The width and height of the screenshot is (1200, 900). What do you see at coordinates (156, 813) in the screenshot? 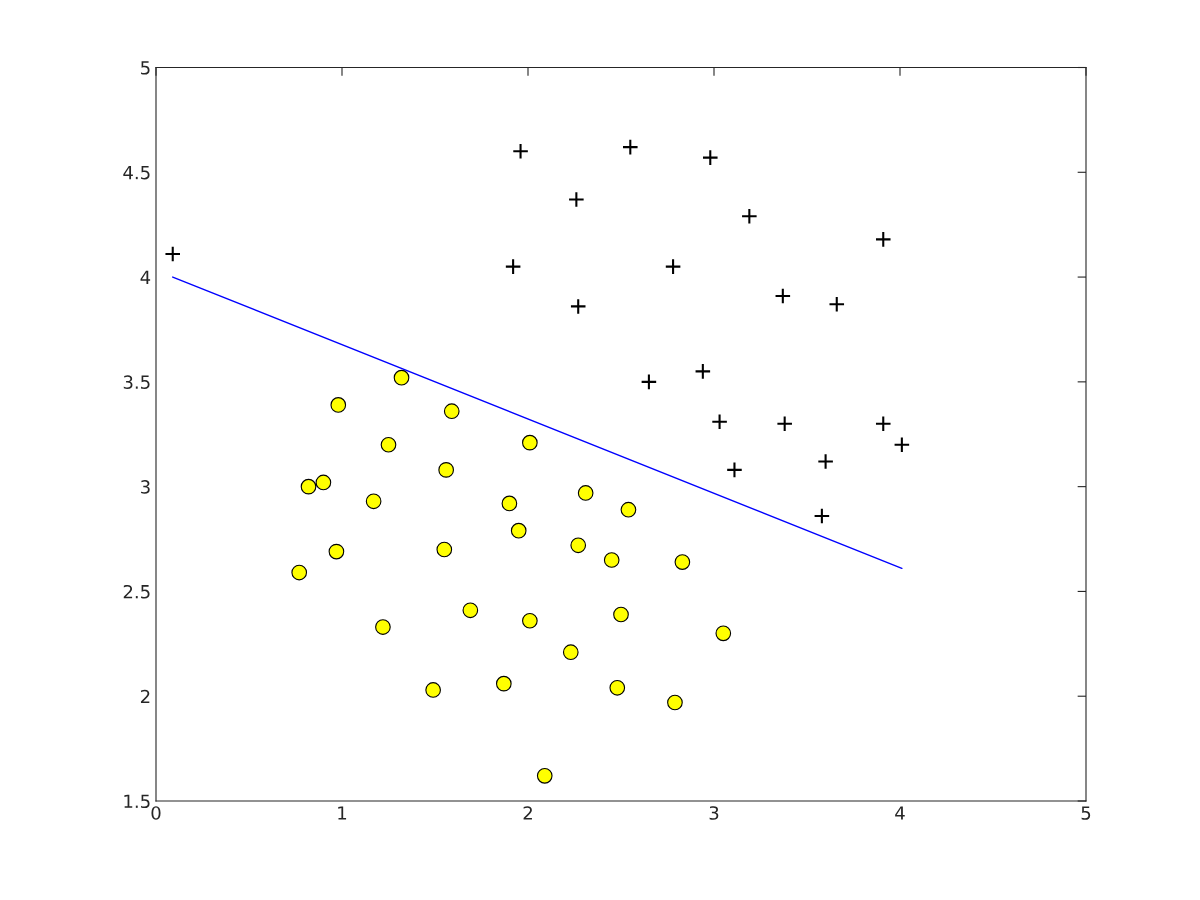
I see `x-tick-label: 0` at bounding box center [156, 813].